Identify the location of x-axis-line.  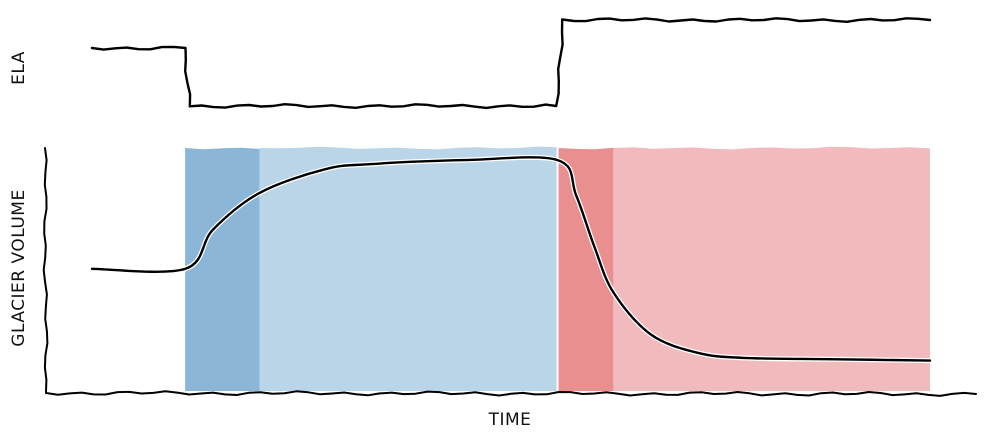
(511, 393).